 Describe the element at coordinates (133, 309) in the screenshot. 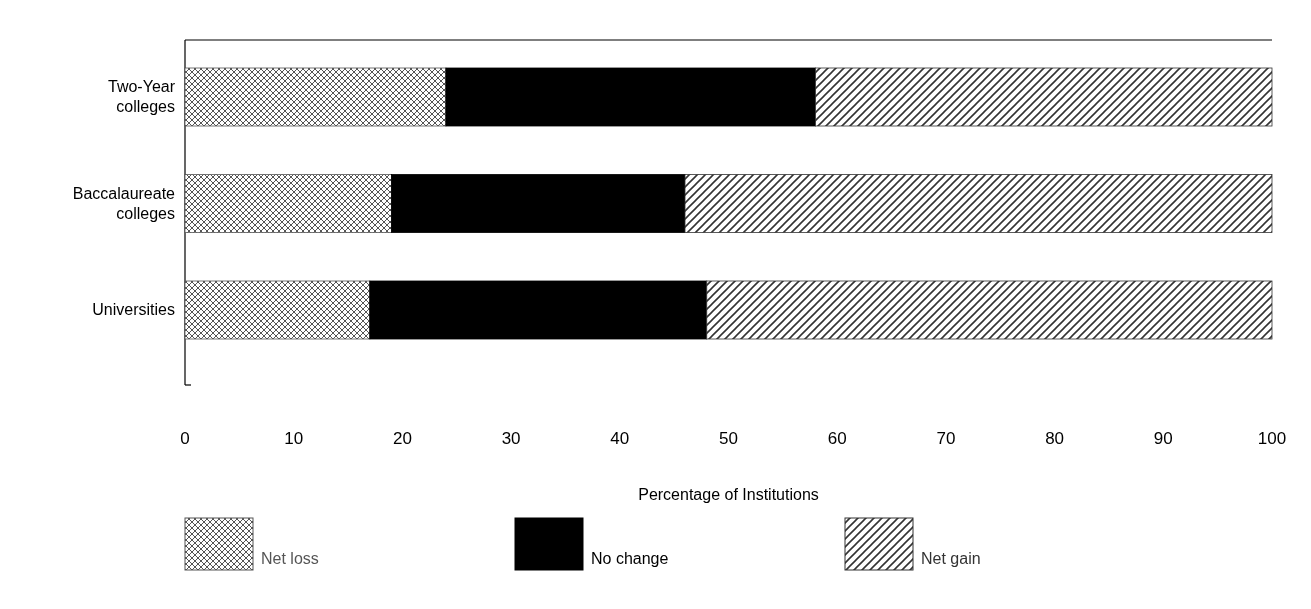

I see `y-tick-label: Universities` at that location.